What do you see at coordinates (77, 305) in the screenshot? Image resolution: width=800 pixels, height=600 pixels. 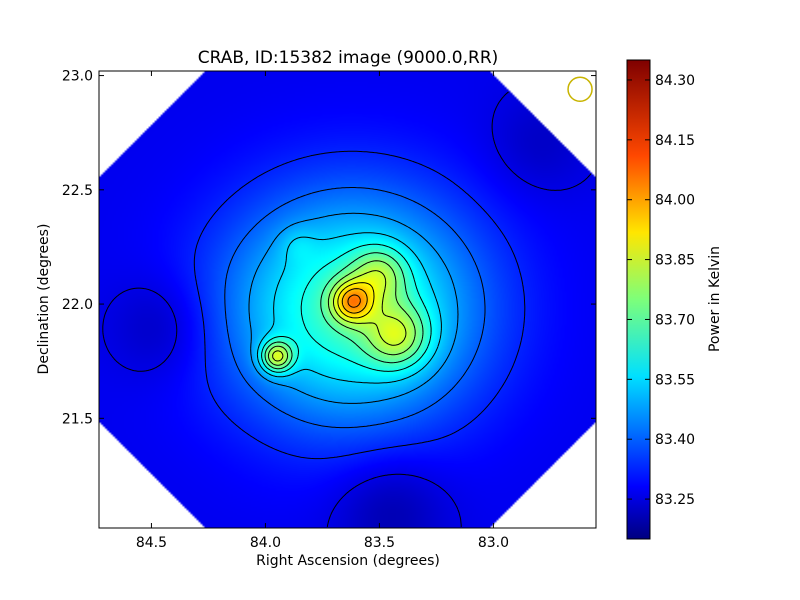 I see `y-tick-label: 22.0` at bounding box center [77, 305].